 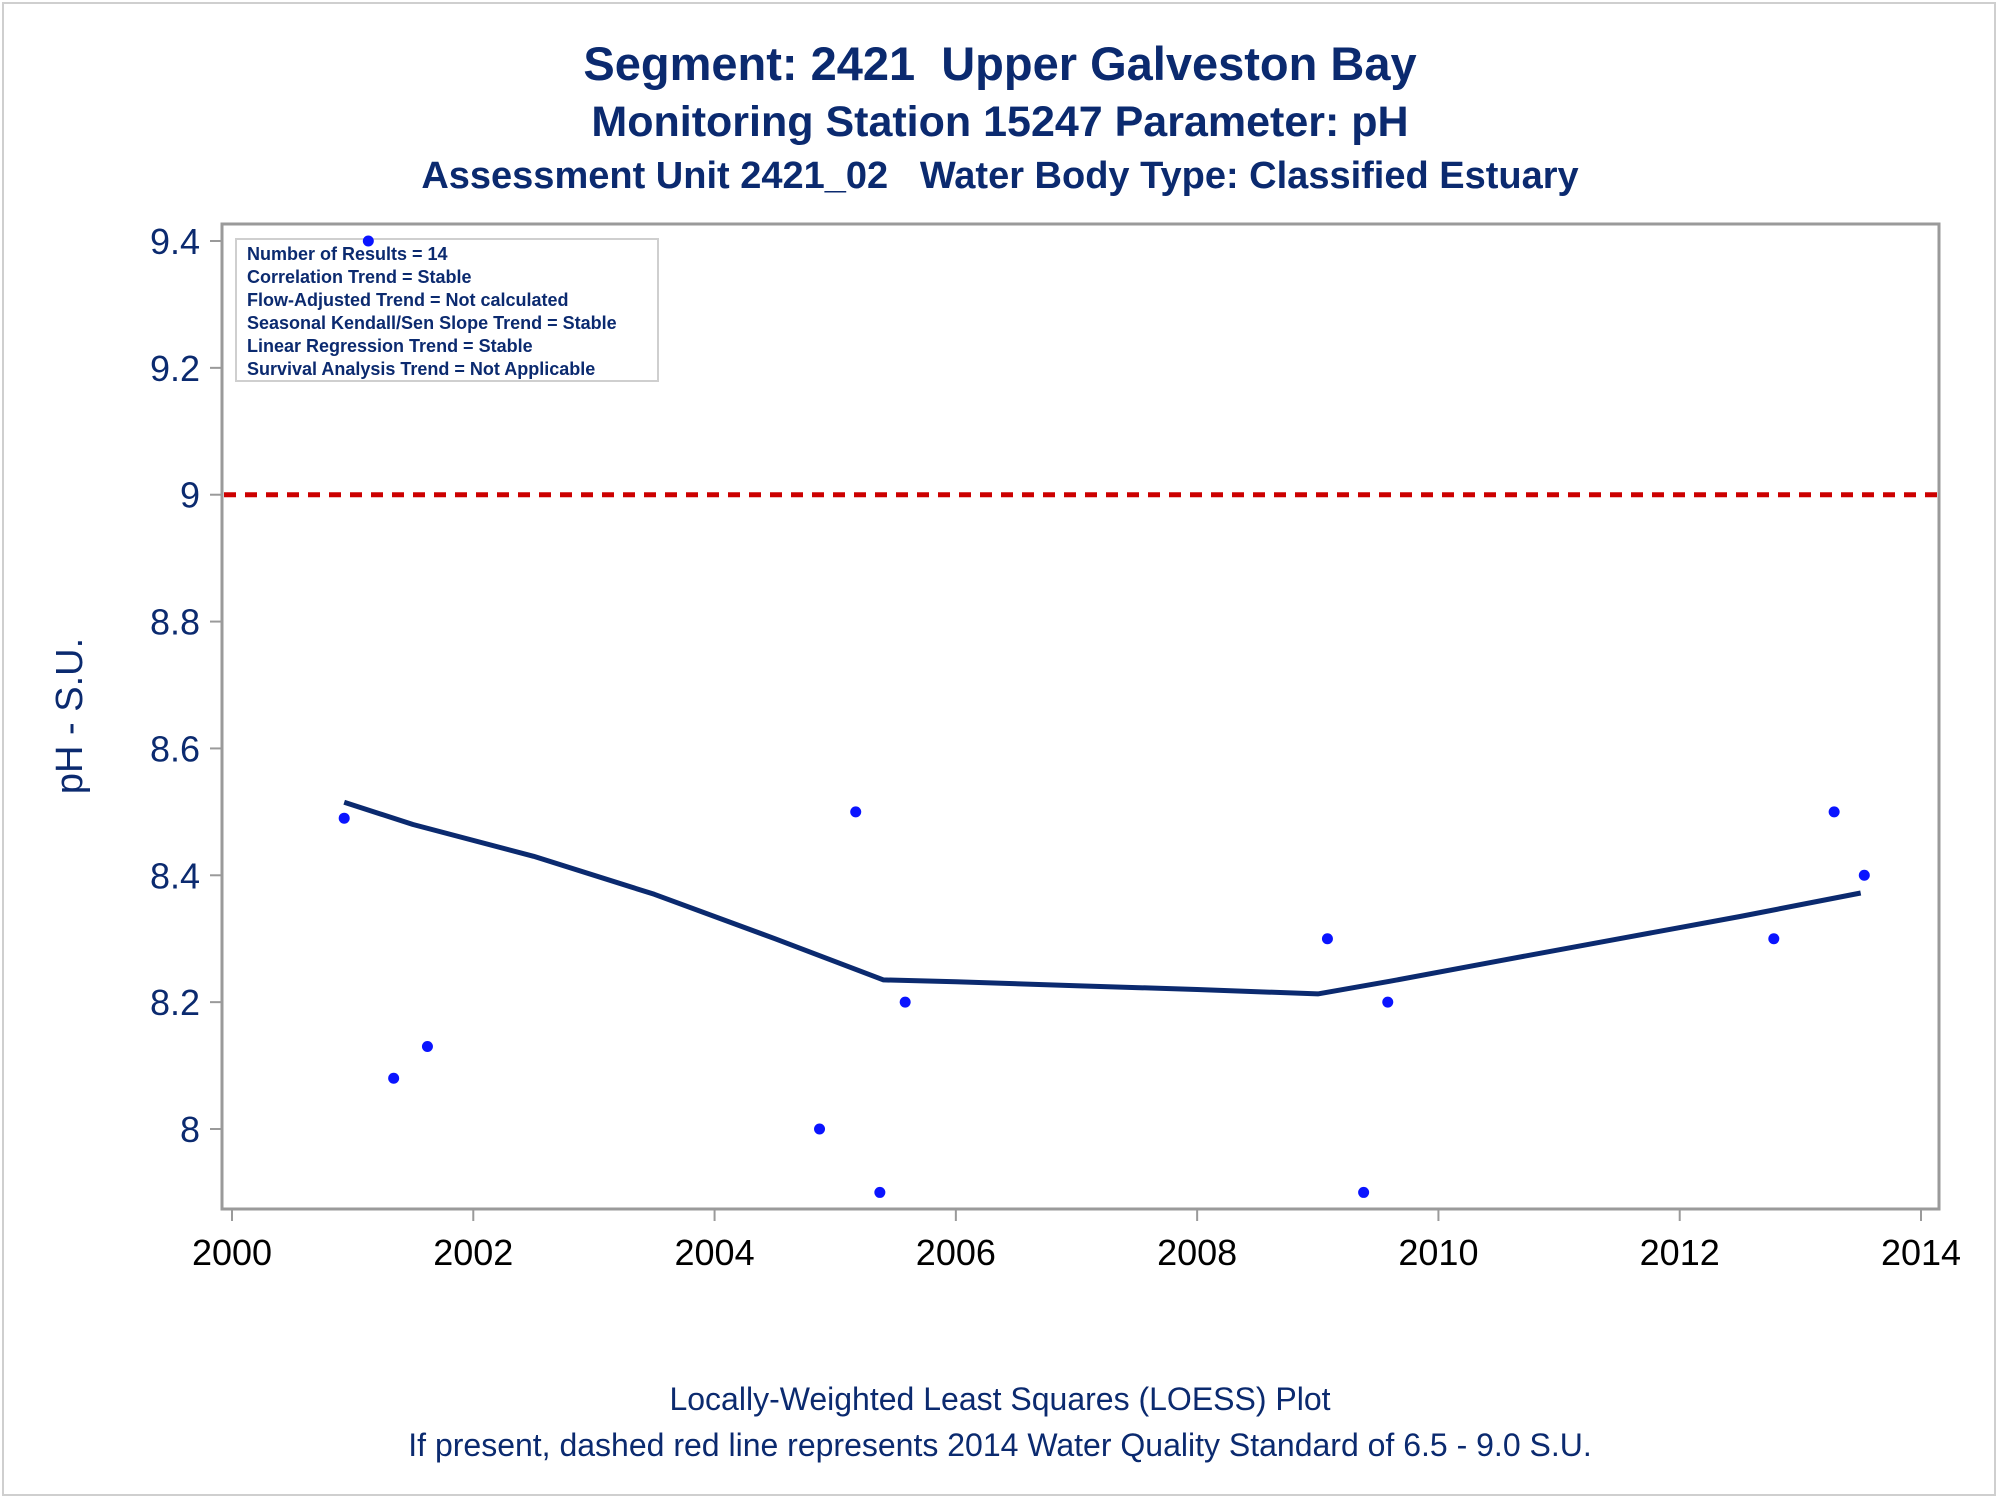 I want to click on y-tick-label: 9, so click(x=190, y=495).